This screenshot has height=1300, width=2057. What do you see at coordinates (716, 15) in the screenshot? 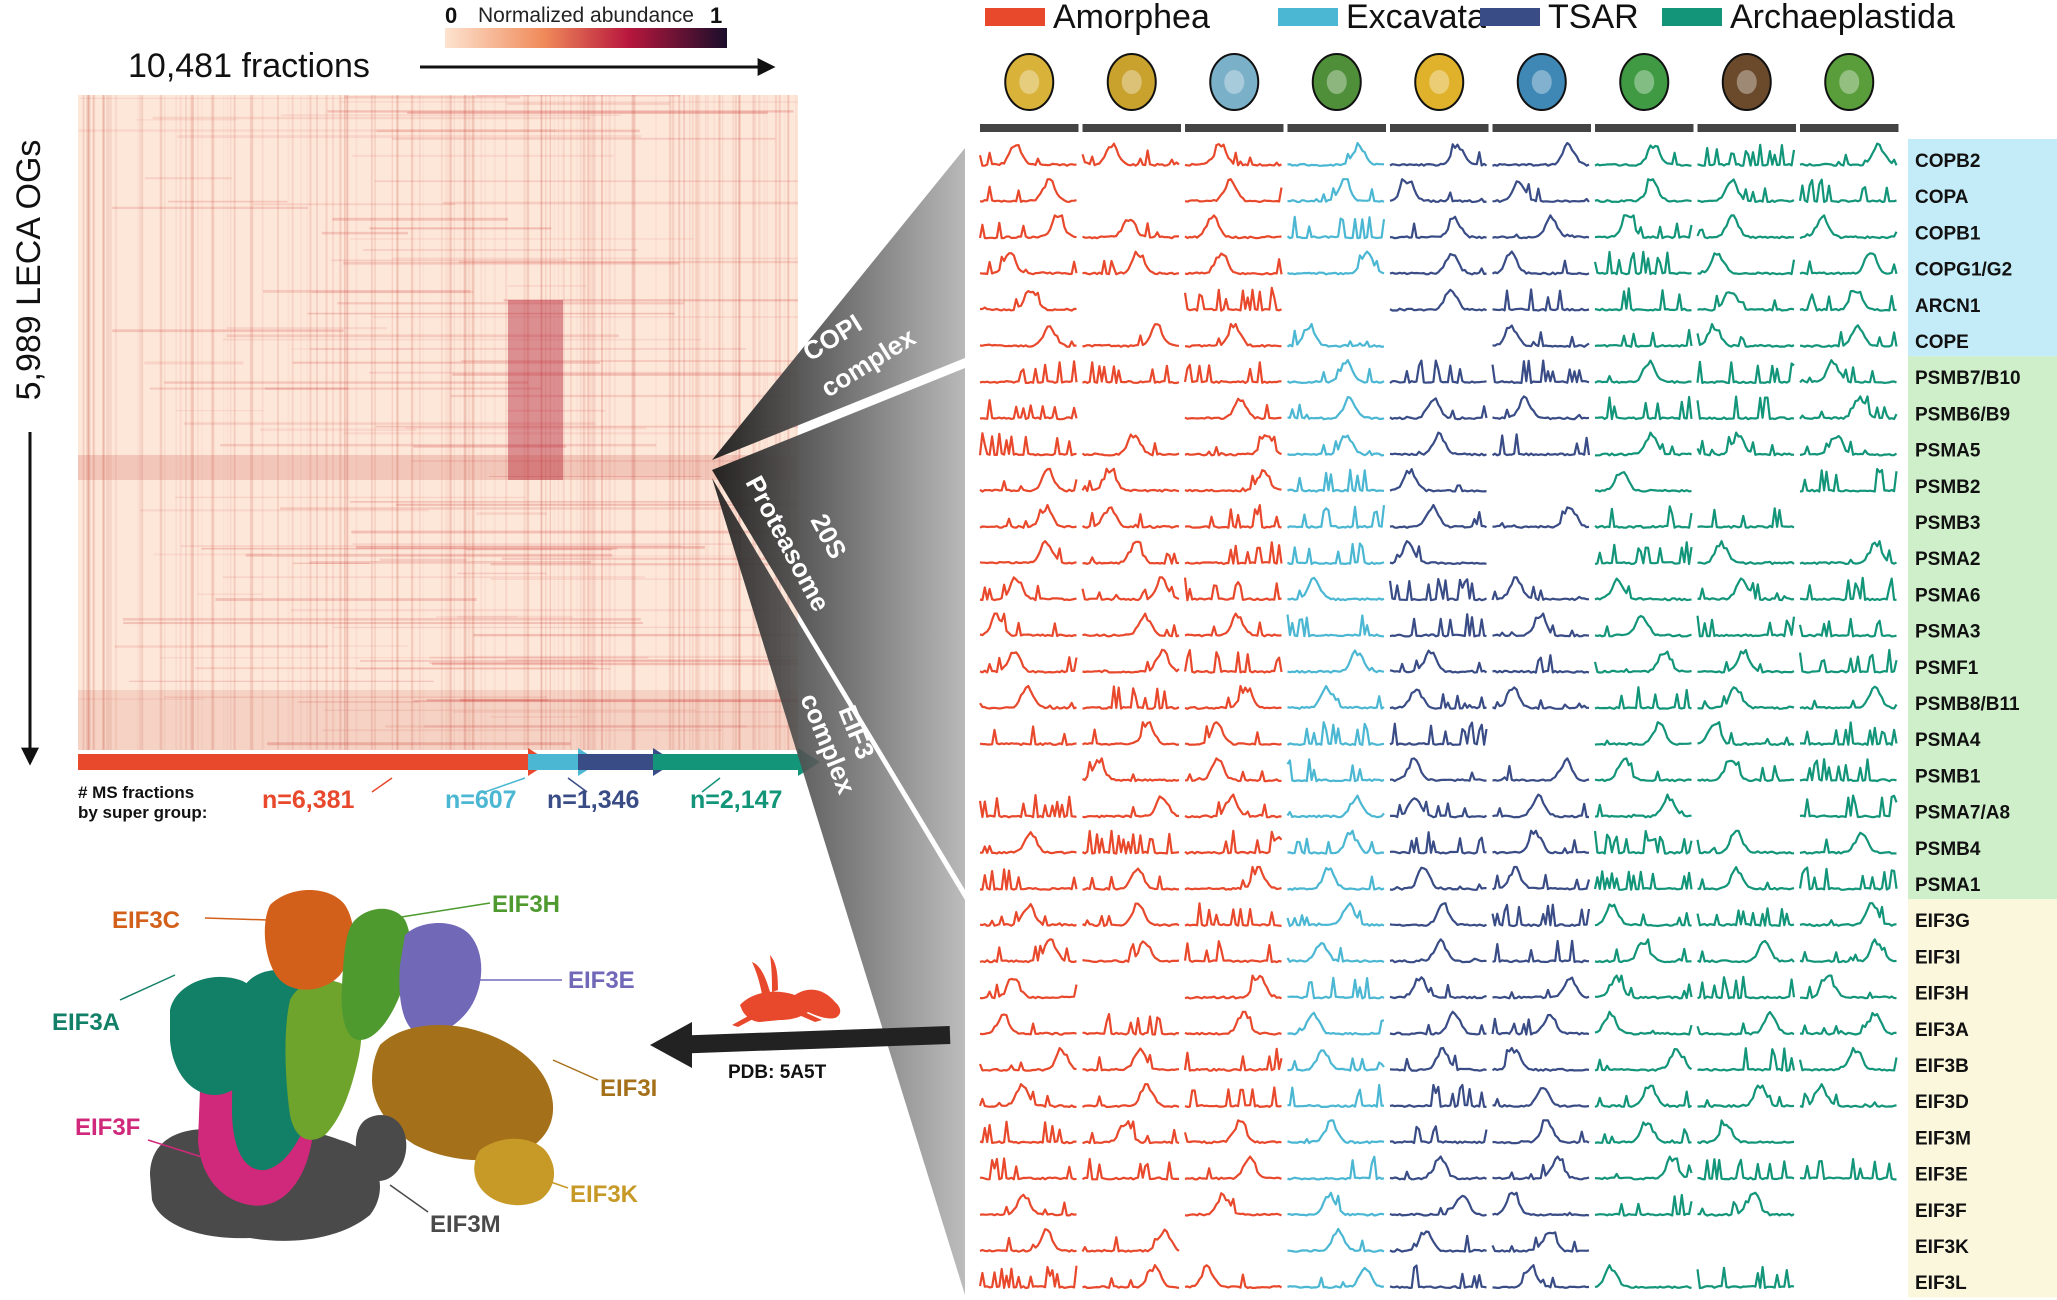
I see `legend-max-label: 1` at bounding box center [716, 15].